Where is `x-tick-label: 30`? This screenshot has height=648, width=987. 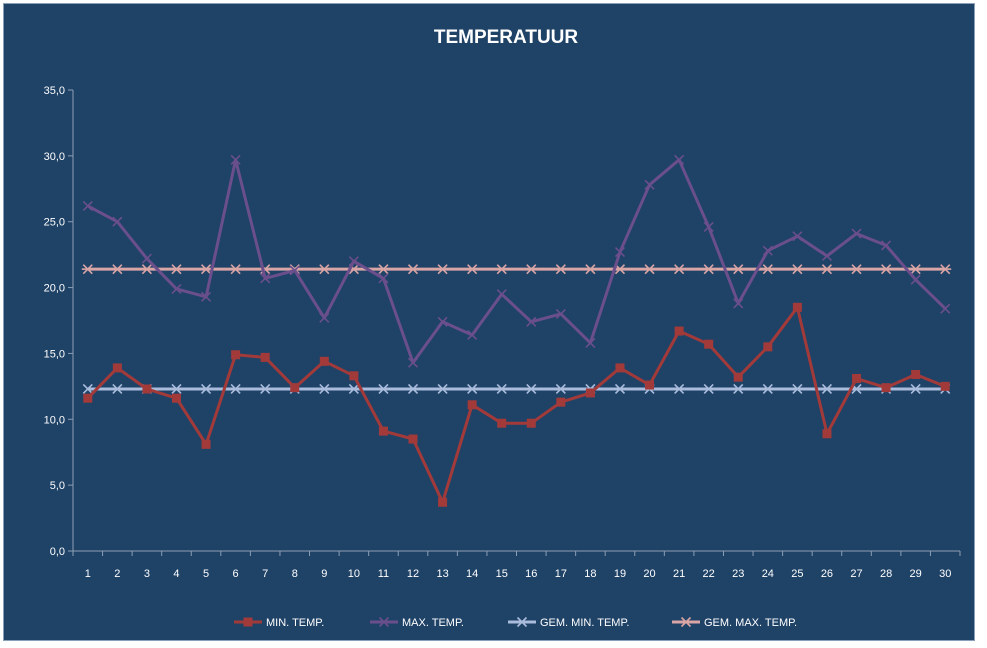
x-tick-label: 30 is located at coordinates (945, 574).